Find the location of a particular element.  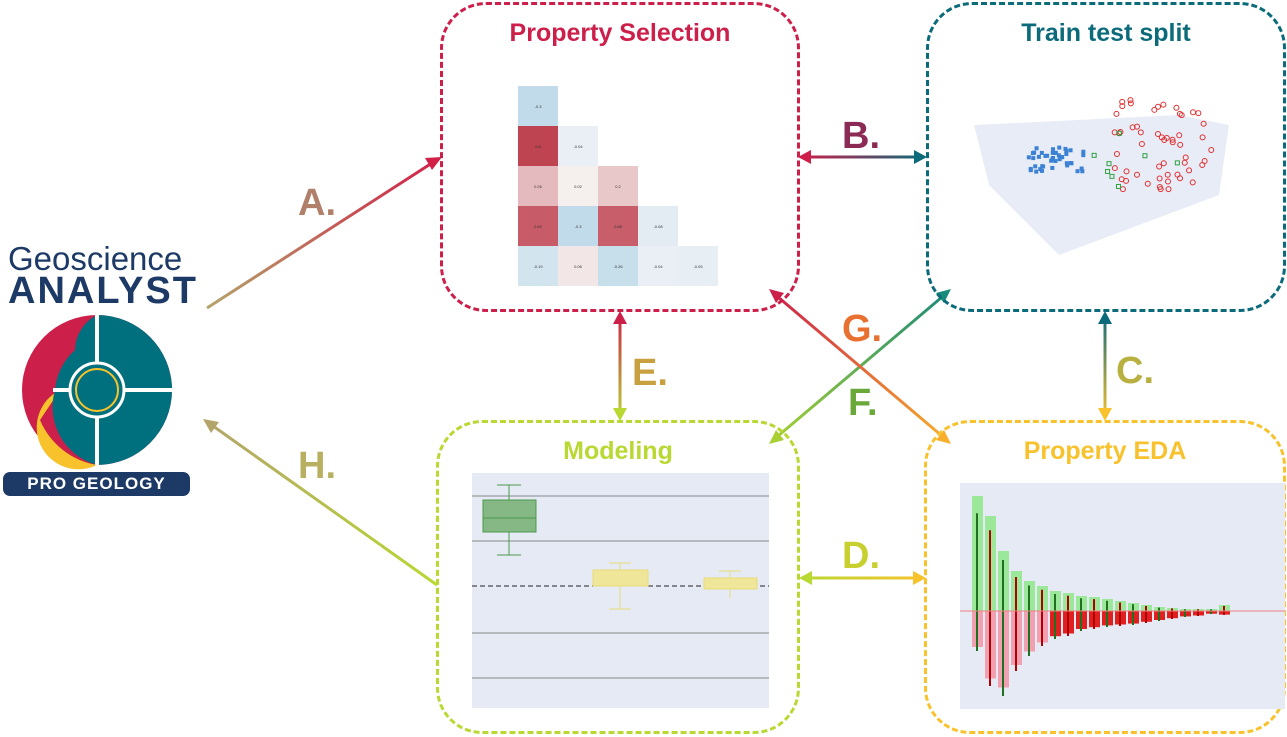

arrow-label-c: C. is located at coordinates (1135, 371).